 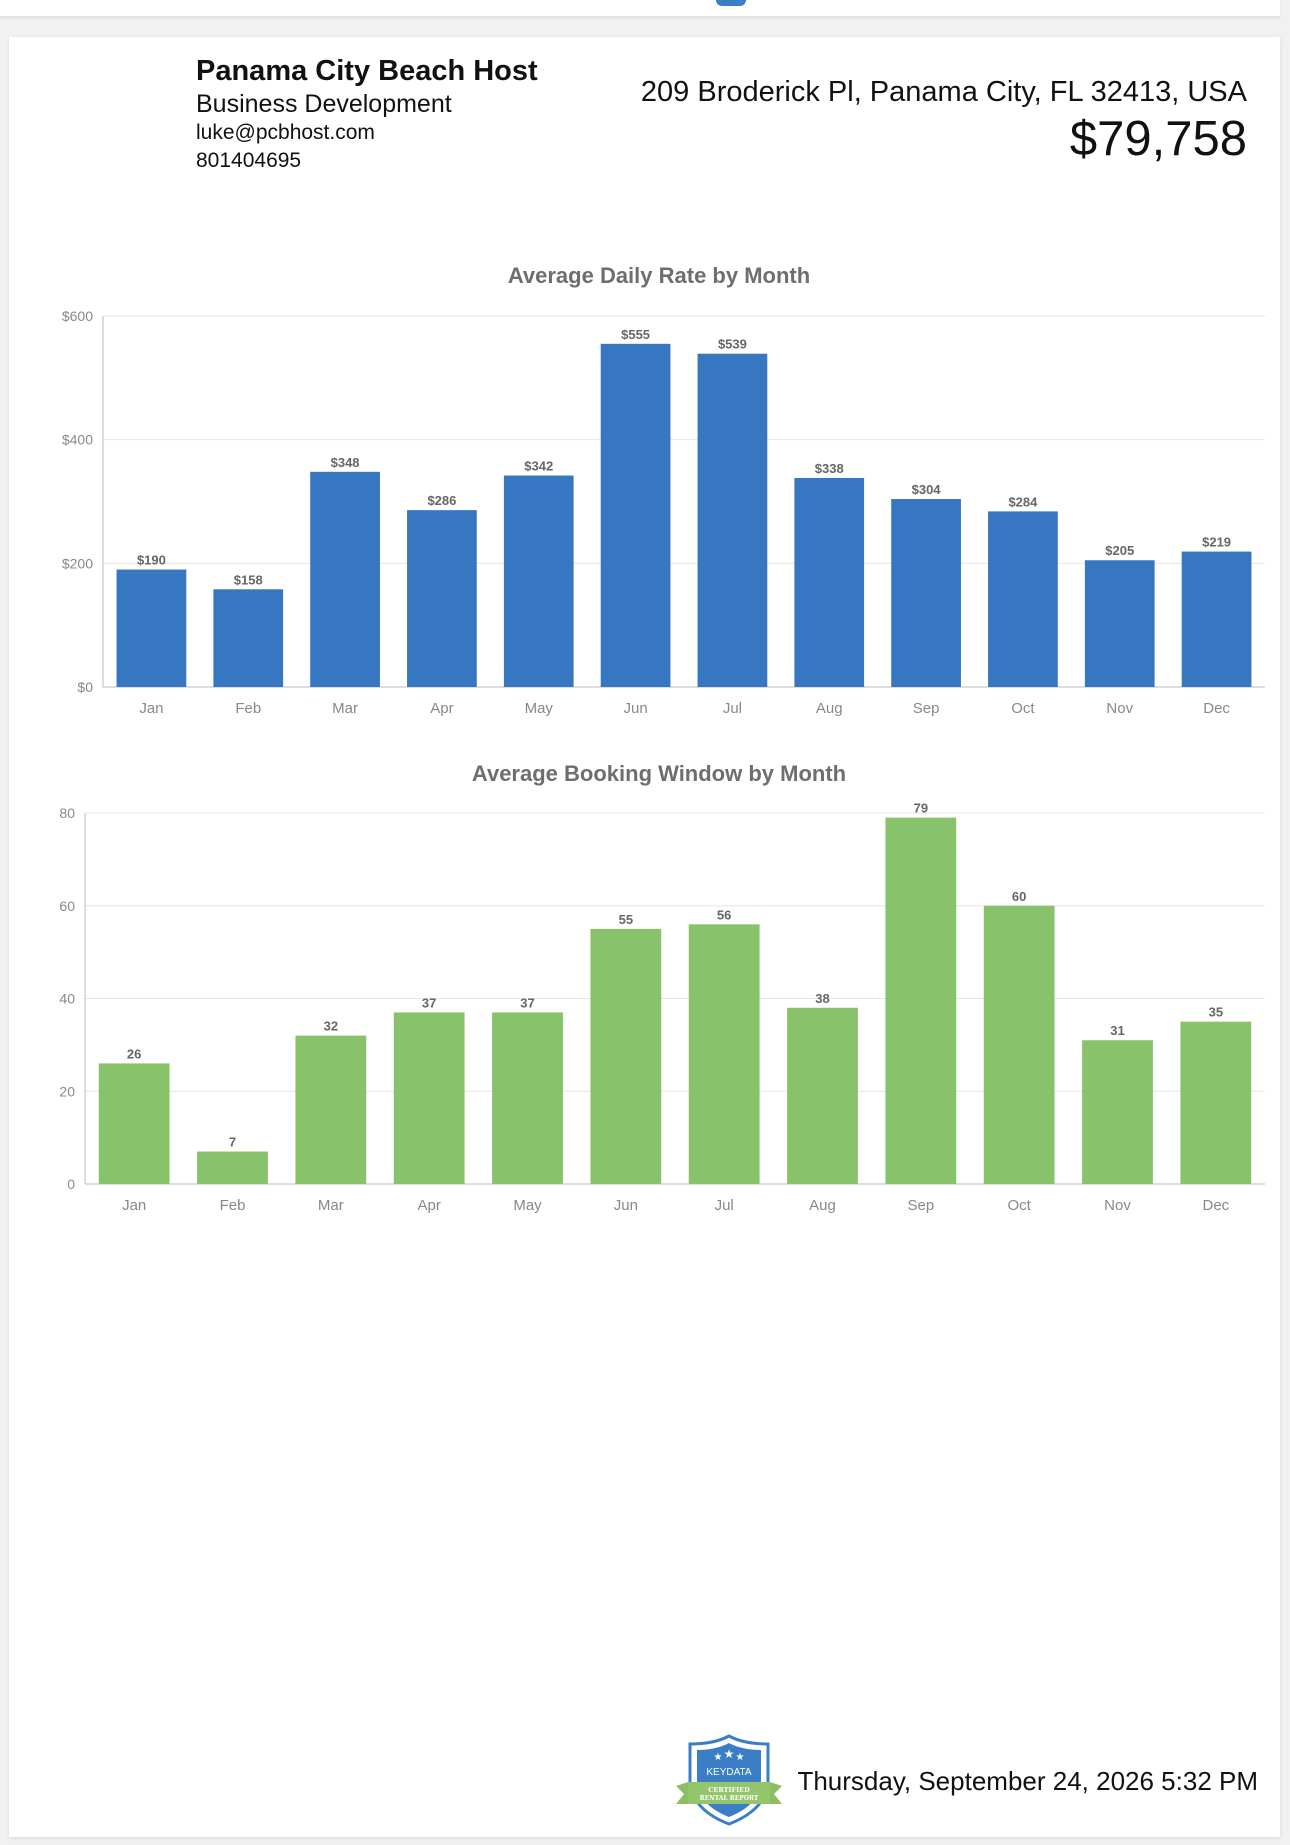 I want to click on company-name: Panama City Beach Host, so click(x=367, y=71).